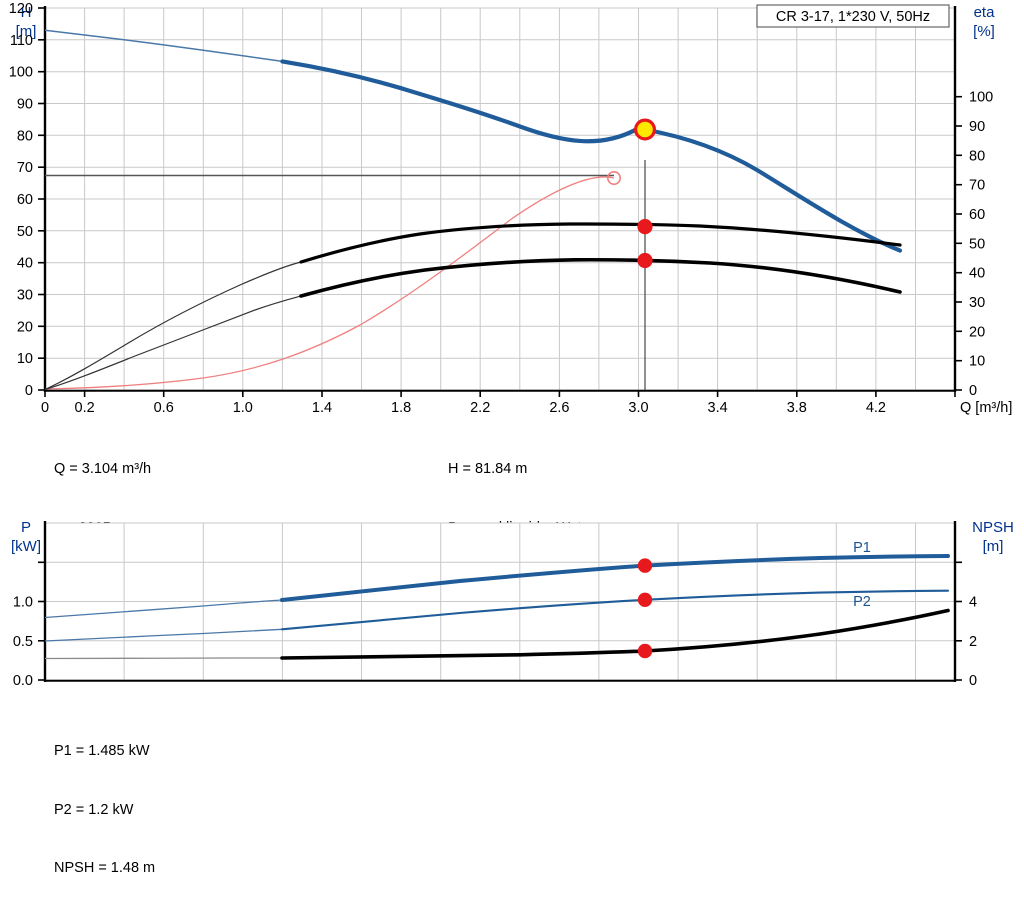  What do you see at coordinates (85, 408) in the screenshot?
I see `x-tick-0-2: 0.2` at bounding box center [85, 408].